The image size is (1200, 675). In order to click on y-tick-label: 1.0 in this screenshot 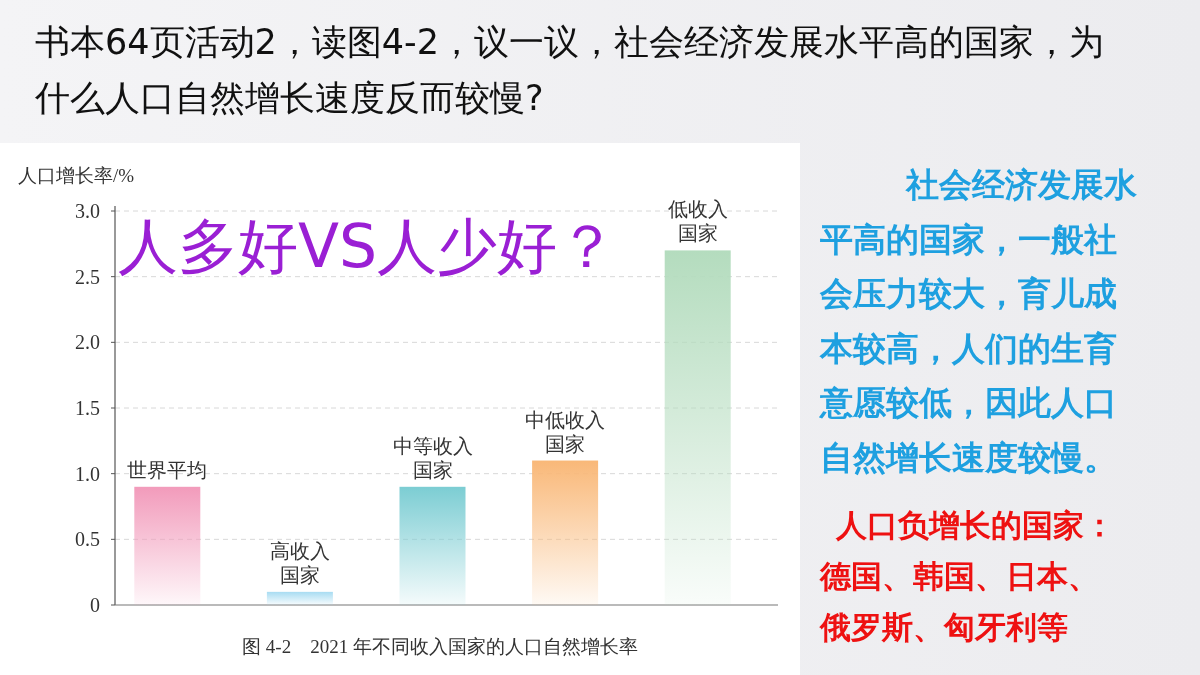, I will do `click(87, 473)`.